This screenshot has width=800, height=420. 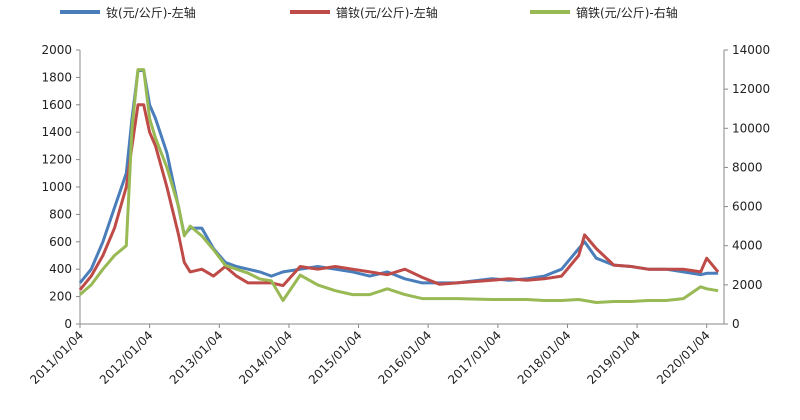 I want to click on legend-label: 镝铁(元/公斤)-右轴, so click(x=627, y=12).